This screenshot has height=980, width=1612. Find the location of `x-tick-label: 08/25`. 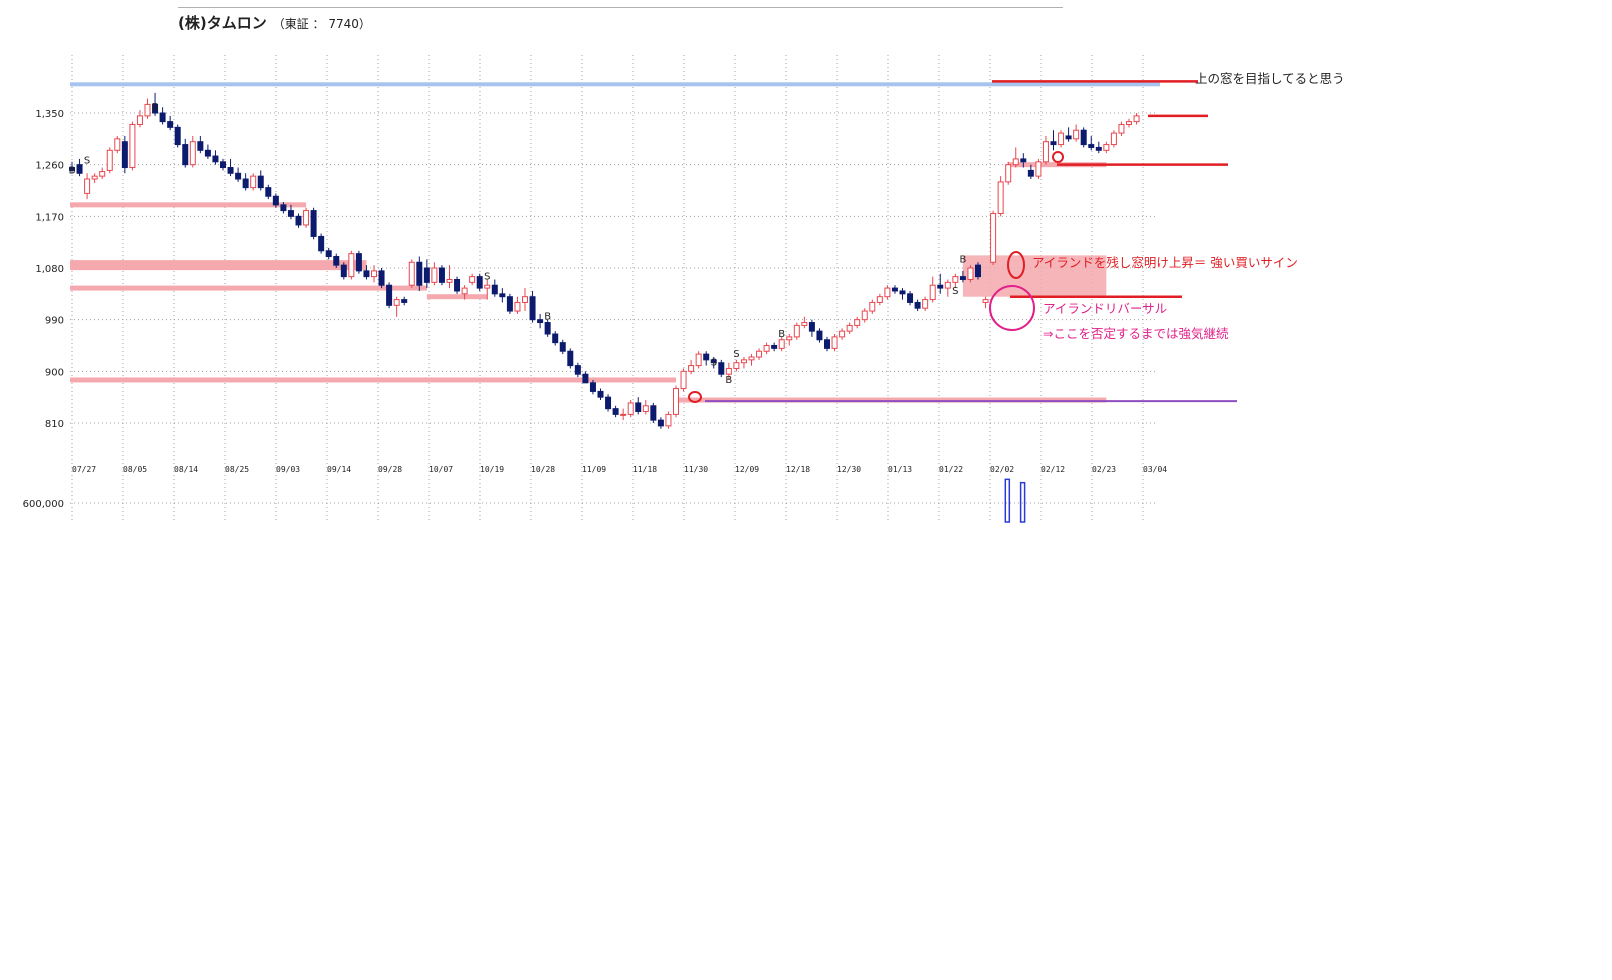

x-tick-label: 08/25 is located at coordinates (237, 469).